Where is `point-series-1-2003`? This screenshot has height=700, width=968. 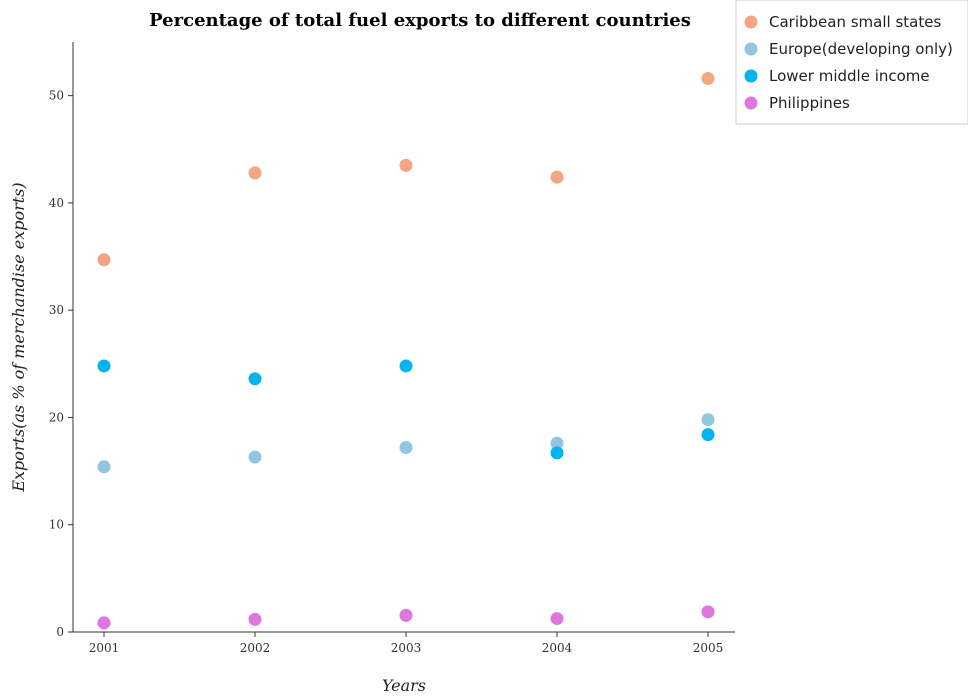
point-series-1-2003 is located at coordinates (406, 447).